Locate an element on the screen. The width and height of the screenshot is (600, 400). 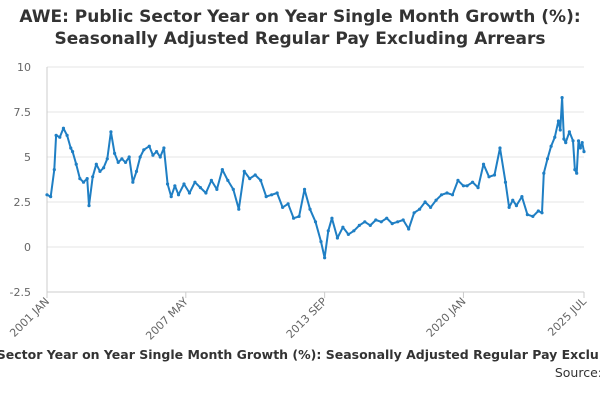
y-tick-label: 7.5 is located at coordinates (23, 112).